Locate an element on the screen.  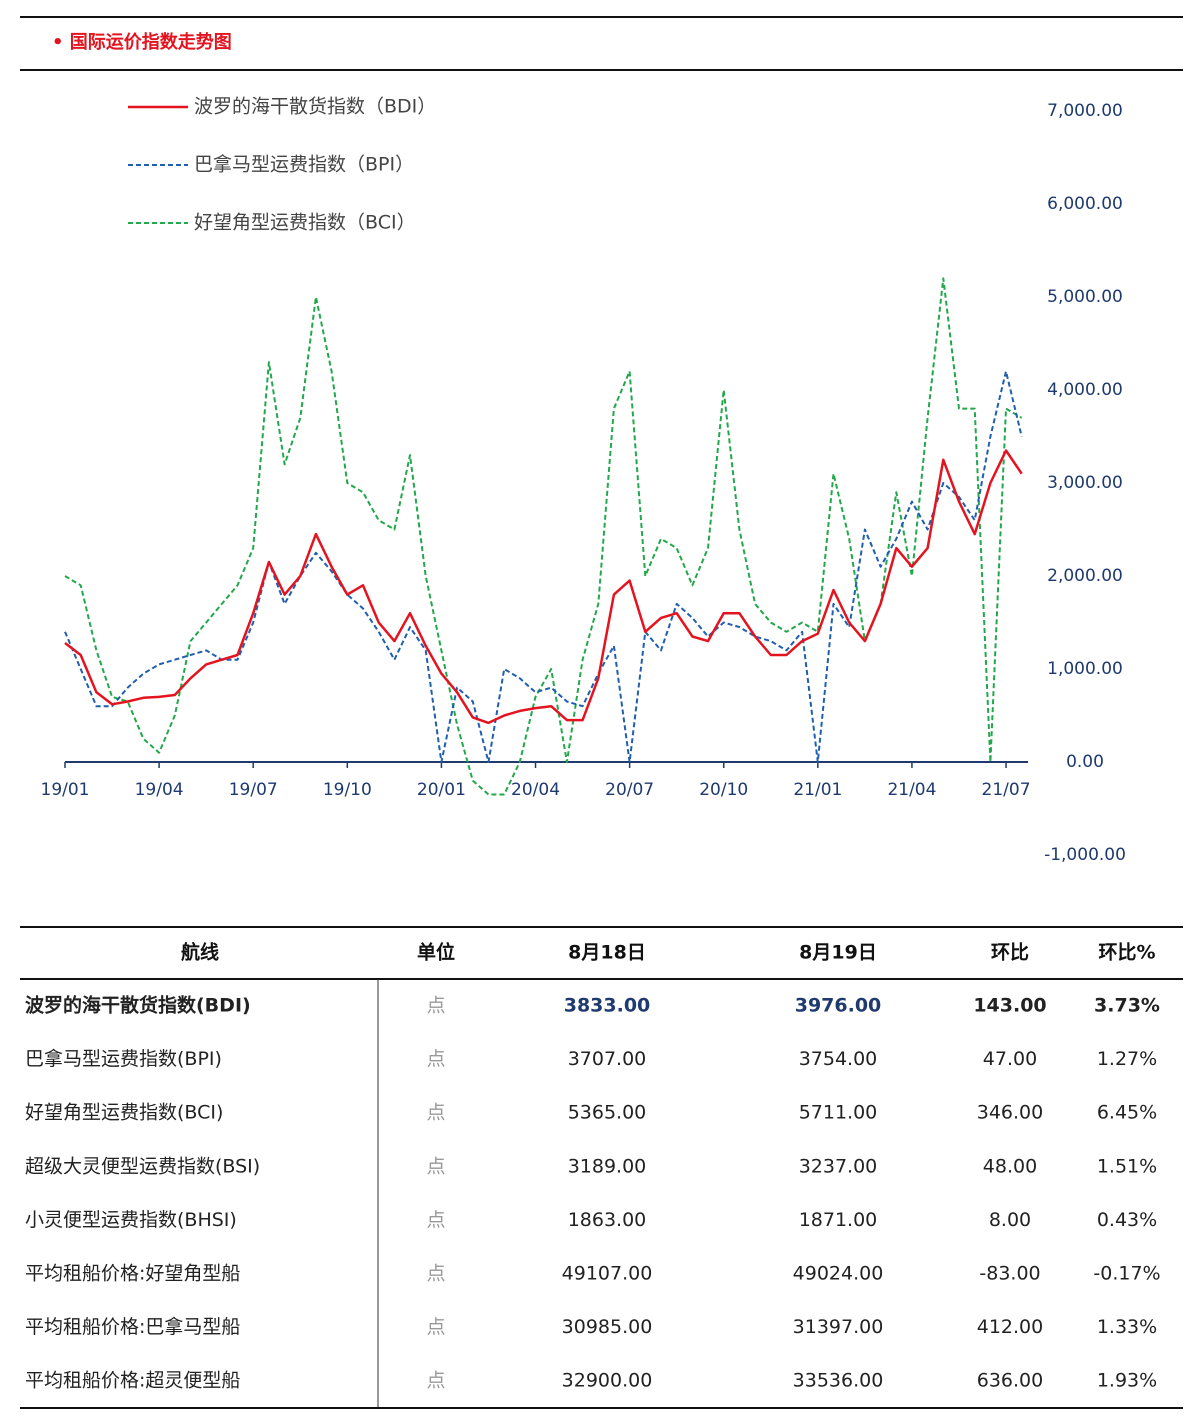
table-cell: 平均租船价格:超灵便型船 is located at coordinates (132, 1381).